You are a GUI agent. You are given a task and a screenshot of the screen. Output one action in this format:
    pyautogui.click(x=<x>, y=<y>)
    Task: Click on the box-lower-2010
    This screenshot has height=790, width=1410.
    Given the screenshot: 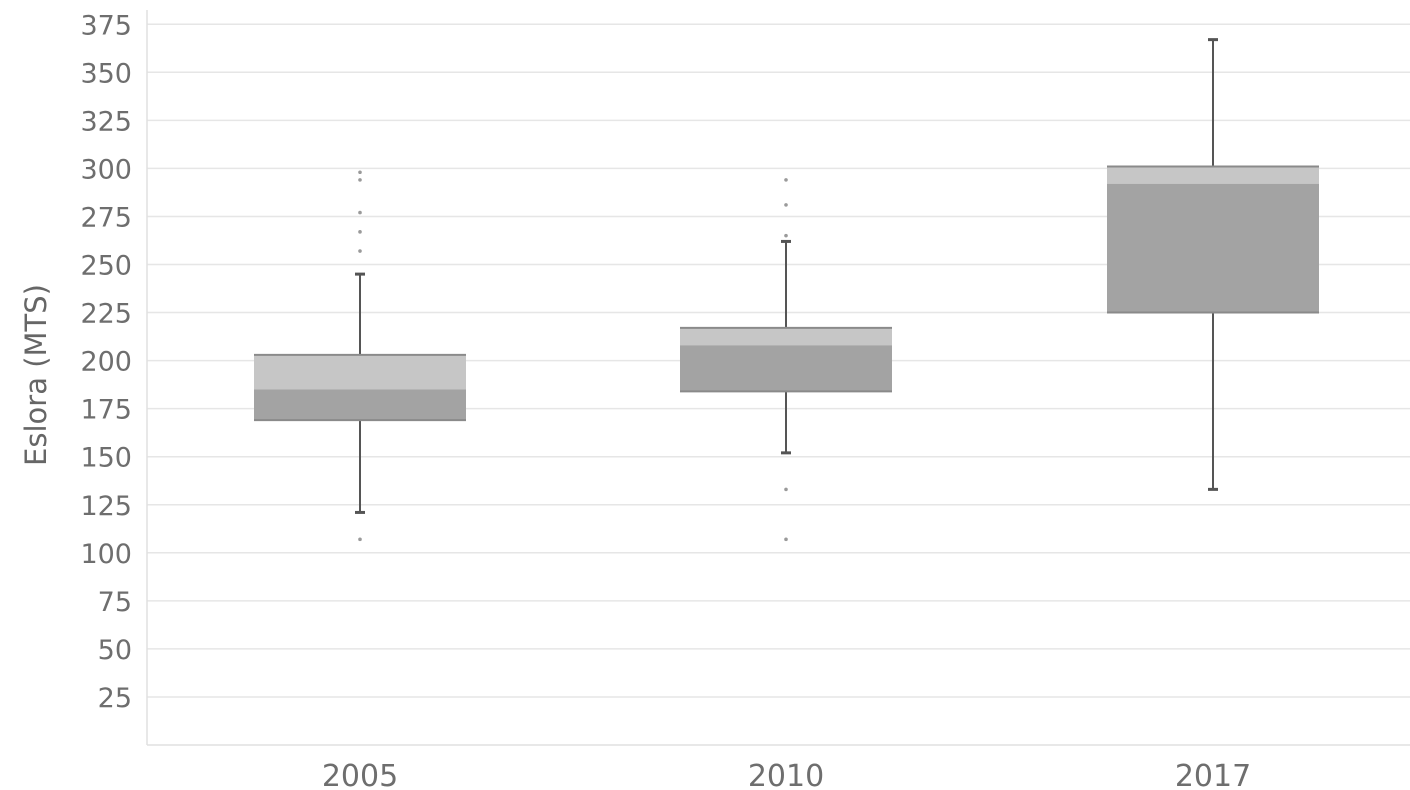 What is the action you would take?
    pyautogui.click(x=786, y=368)
    